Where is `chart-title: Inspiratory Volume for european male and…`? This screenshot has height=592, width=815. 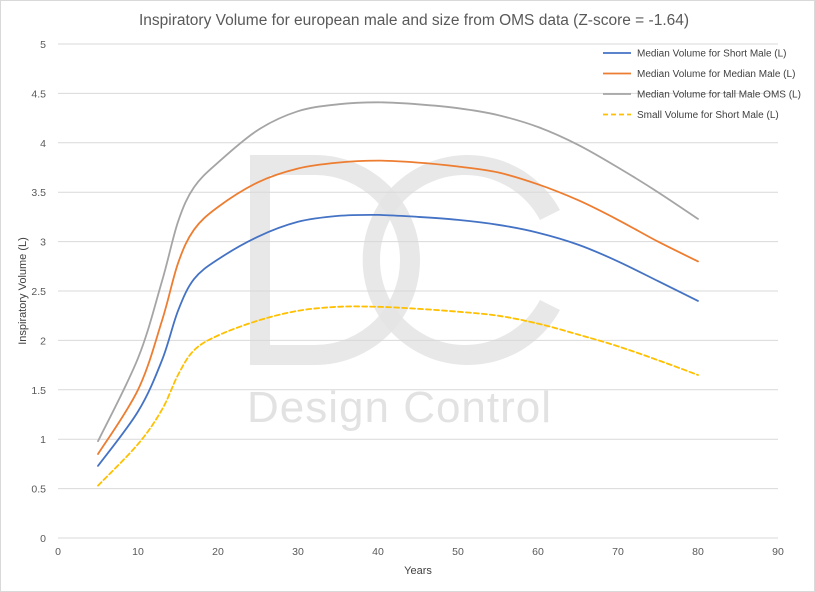 chart-title: Inspiratory Volume for european male and… is located at coordinates (414, 20).